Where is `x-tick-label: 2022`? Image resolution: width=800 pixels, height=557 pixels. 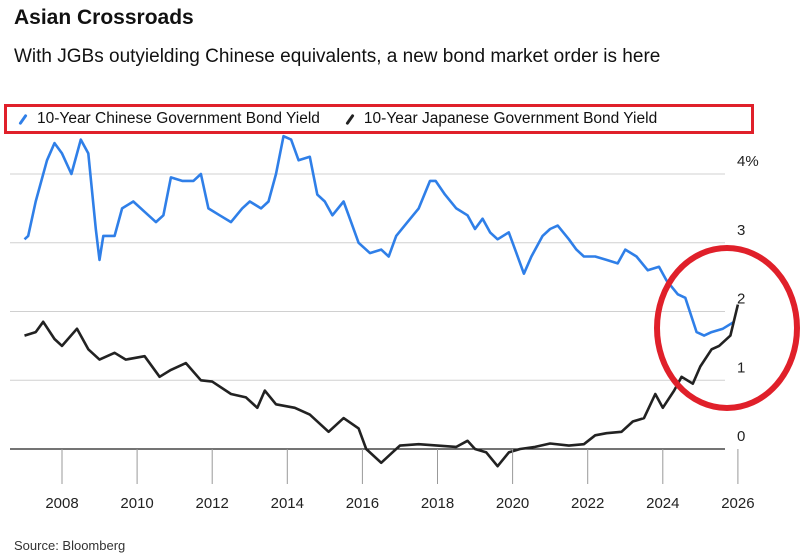
x-tick-label: 2022 is located at coordinates (587, 503).